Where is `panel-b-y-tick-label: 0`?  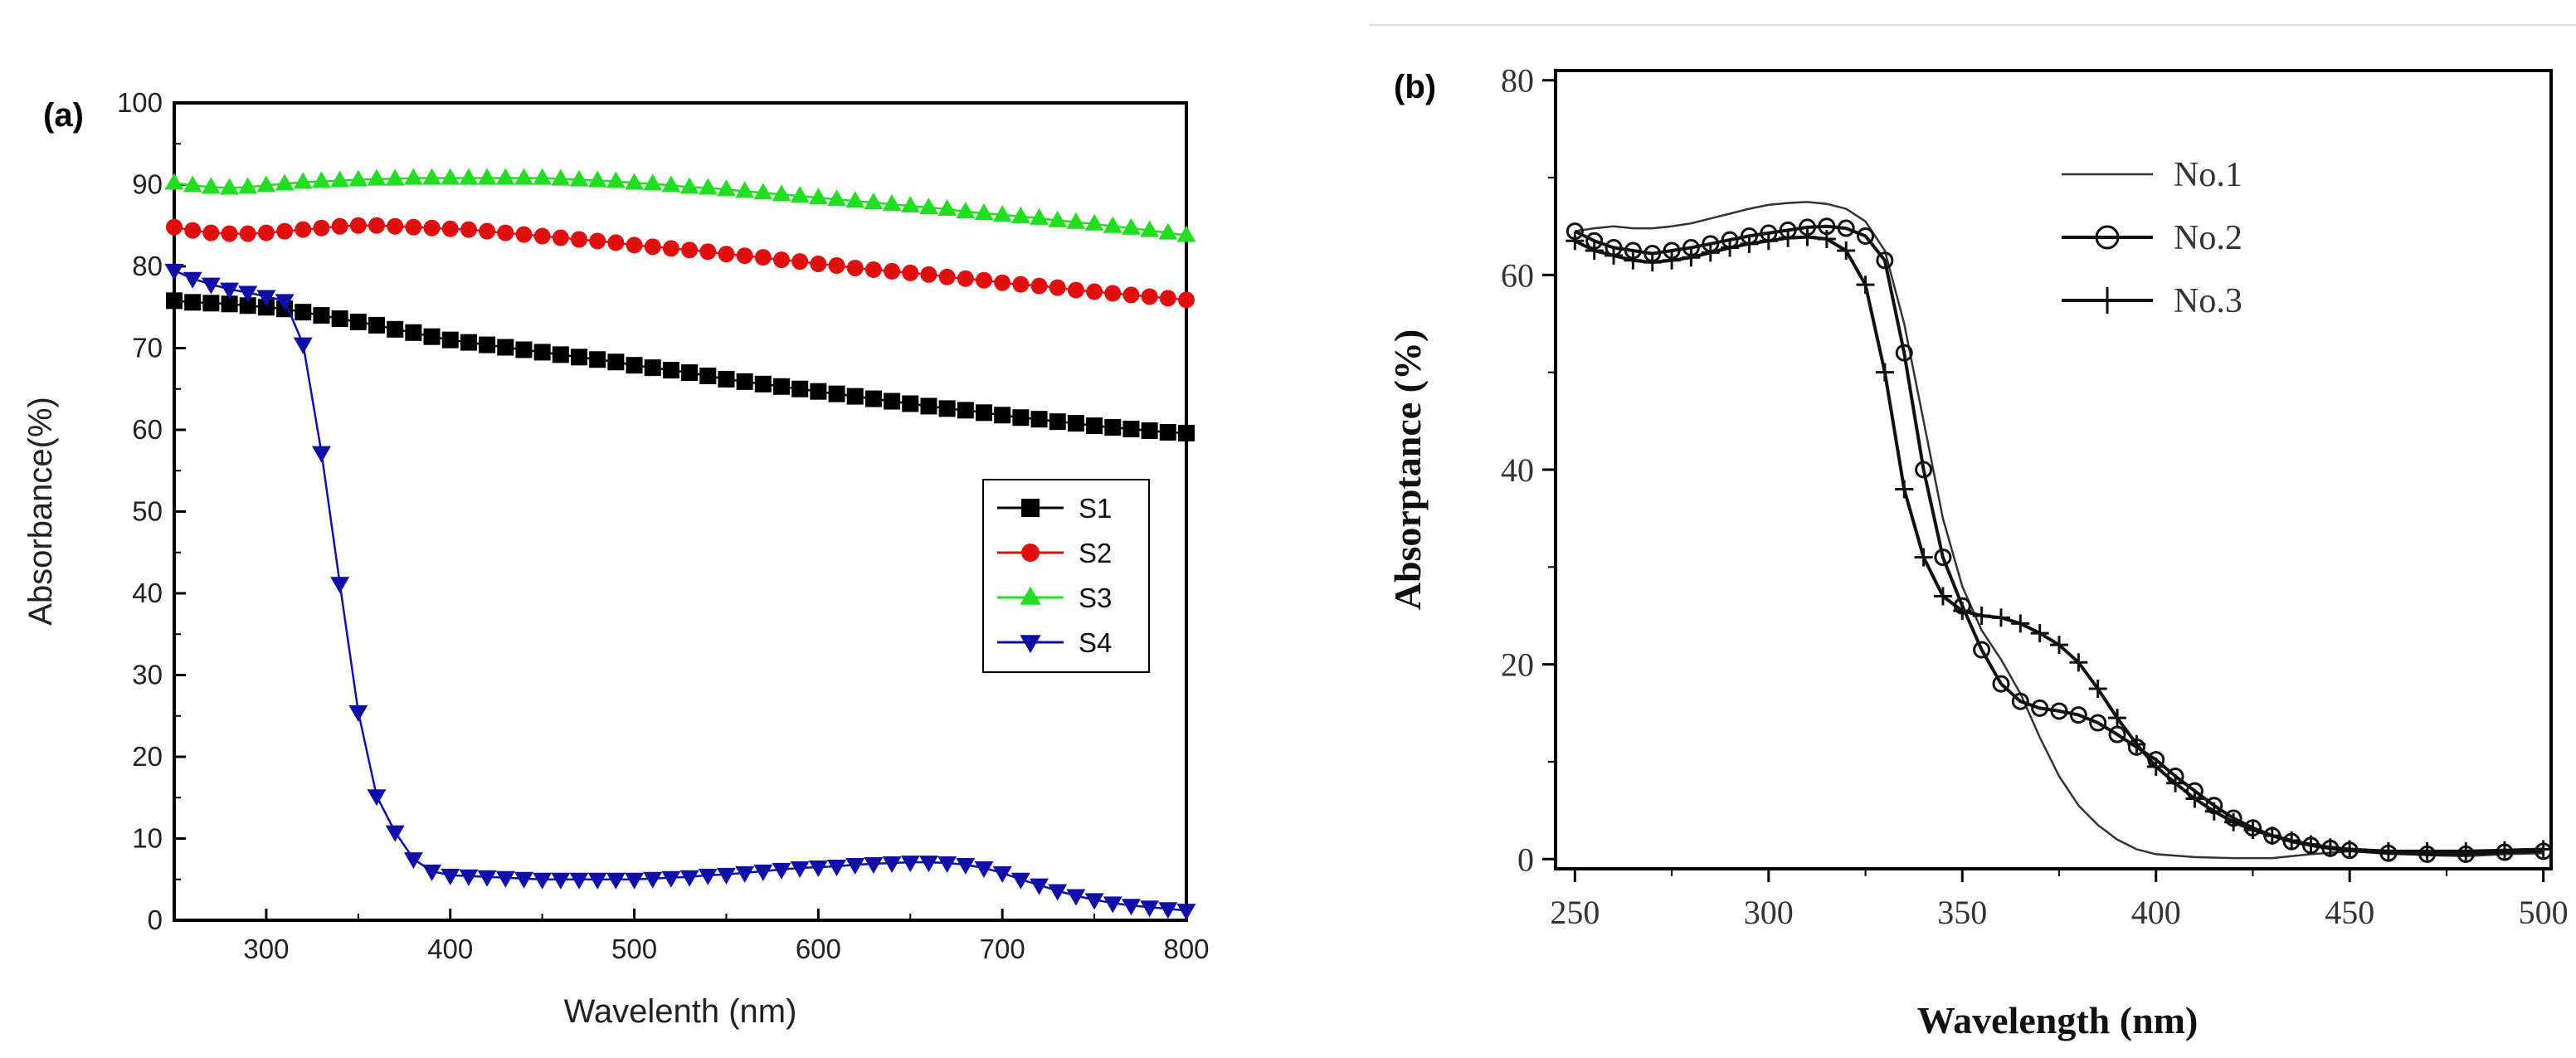
panel-b-y-tick-label: 0 is located at coordinates (1525, 859).